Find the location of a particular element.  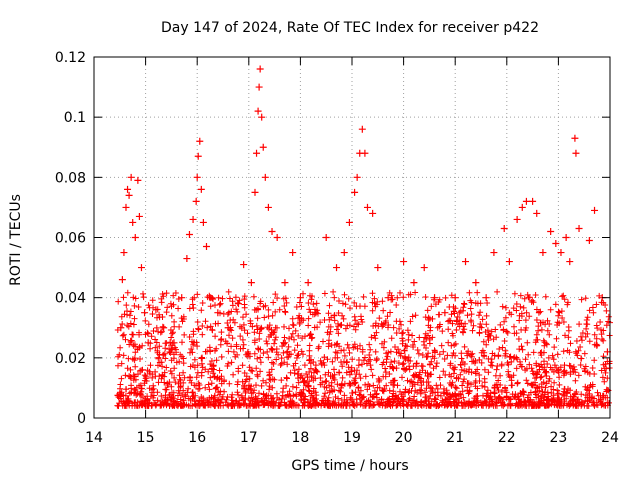

y-tick-label: 0.08 is located at coordinates (70, 178).